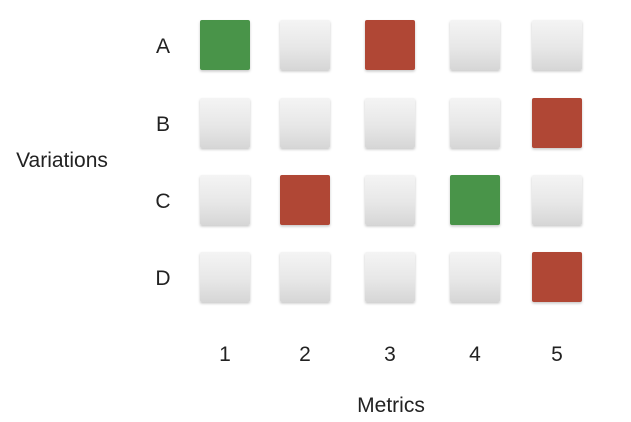 Image resolution: width=631 pixels, height=422 pixels. Describe the element at coordinates (390, 45) in the screenshot. I see `cell-a-3-failure` at that location.